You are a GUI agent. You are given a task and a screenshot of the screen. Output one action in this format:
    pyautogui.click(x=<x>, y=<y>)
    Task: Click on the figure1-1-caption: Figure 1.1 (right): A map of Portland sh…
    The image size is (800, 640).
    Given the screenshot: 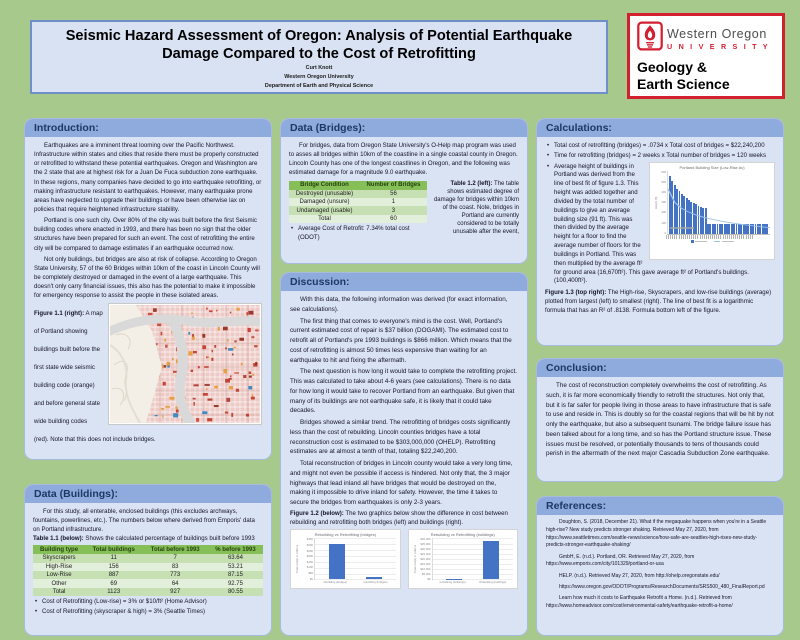 What is the action you would take?
    pyautogui.click(x=95, y=377)
    